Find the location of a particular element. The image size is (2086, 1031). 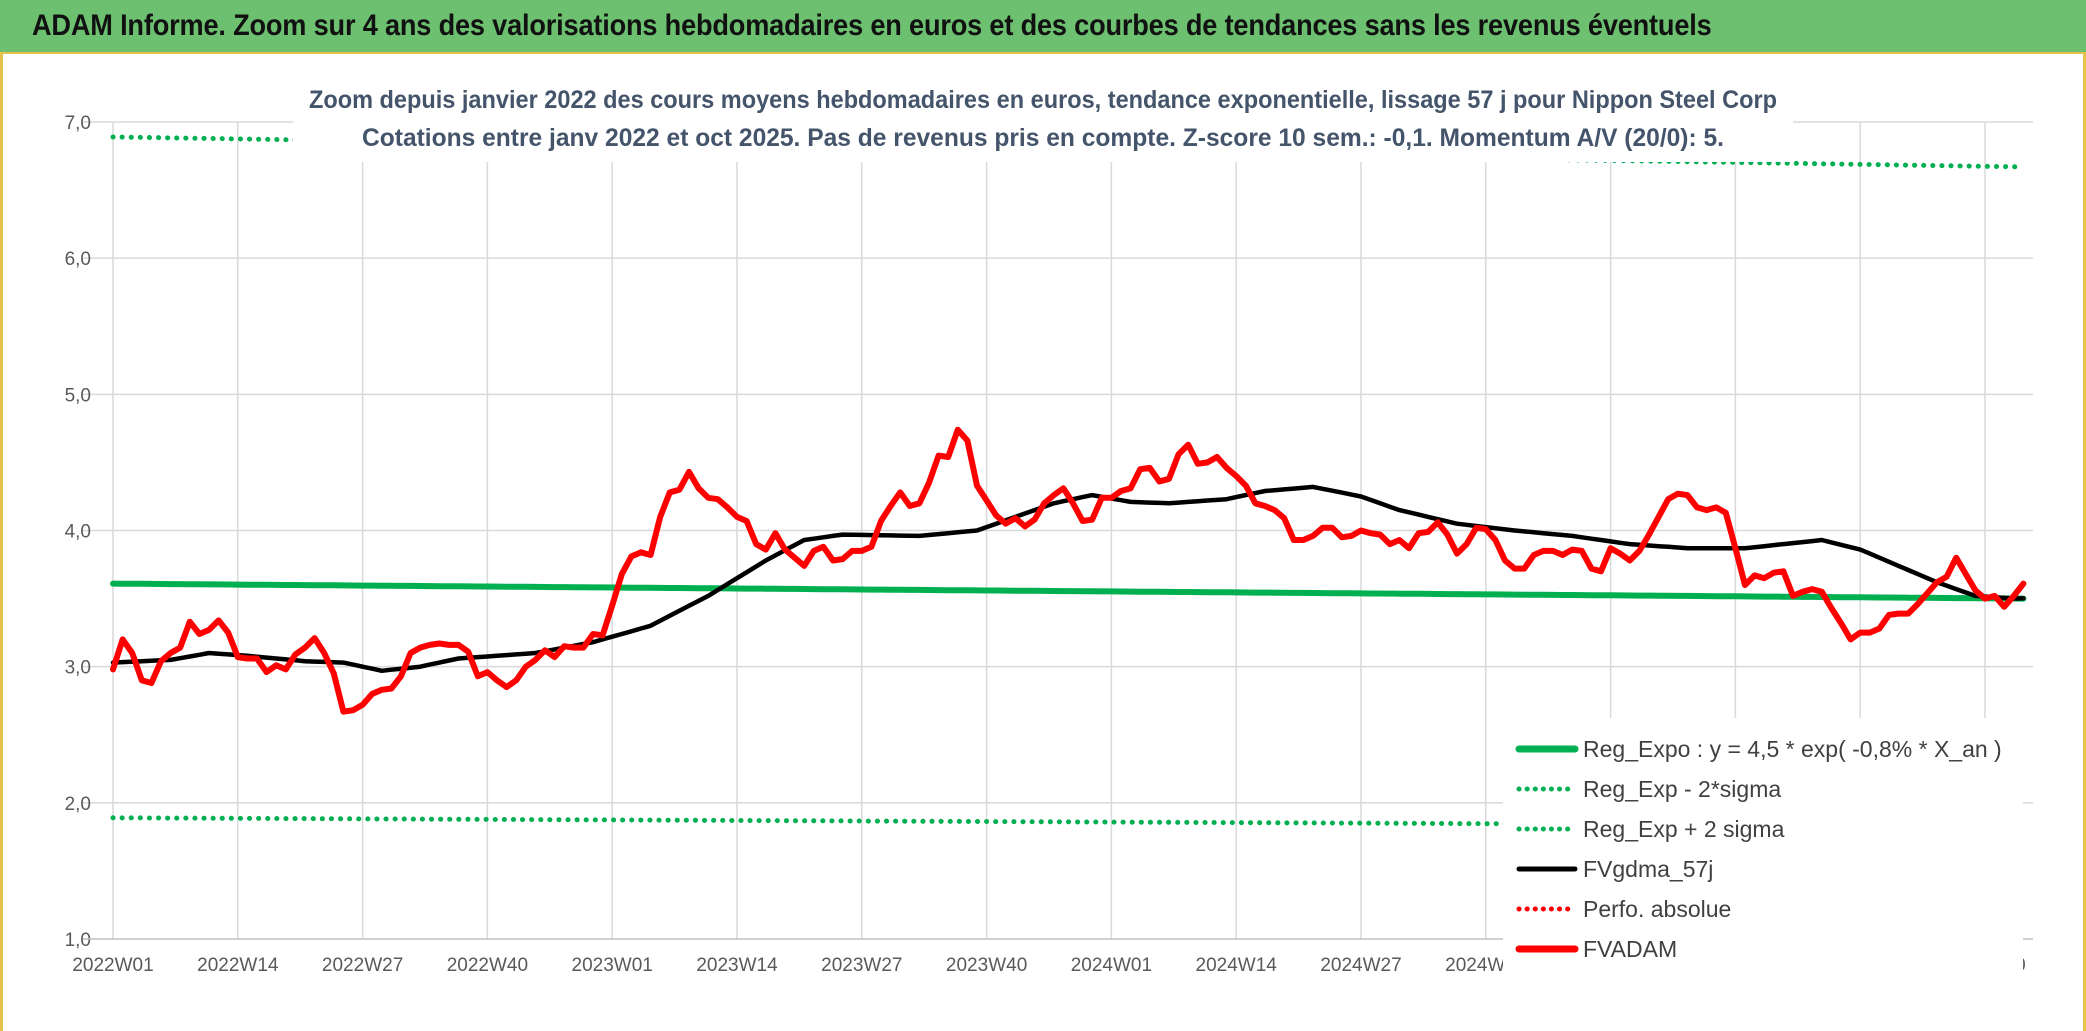

x-tick-label: 2022W27 is located at coordinates (362, 965).